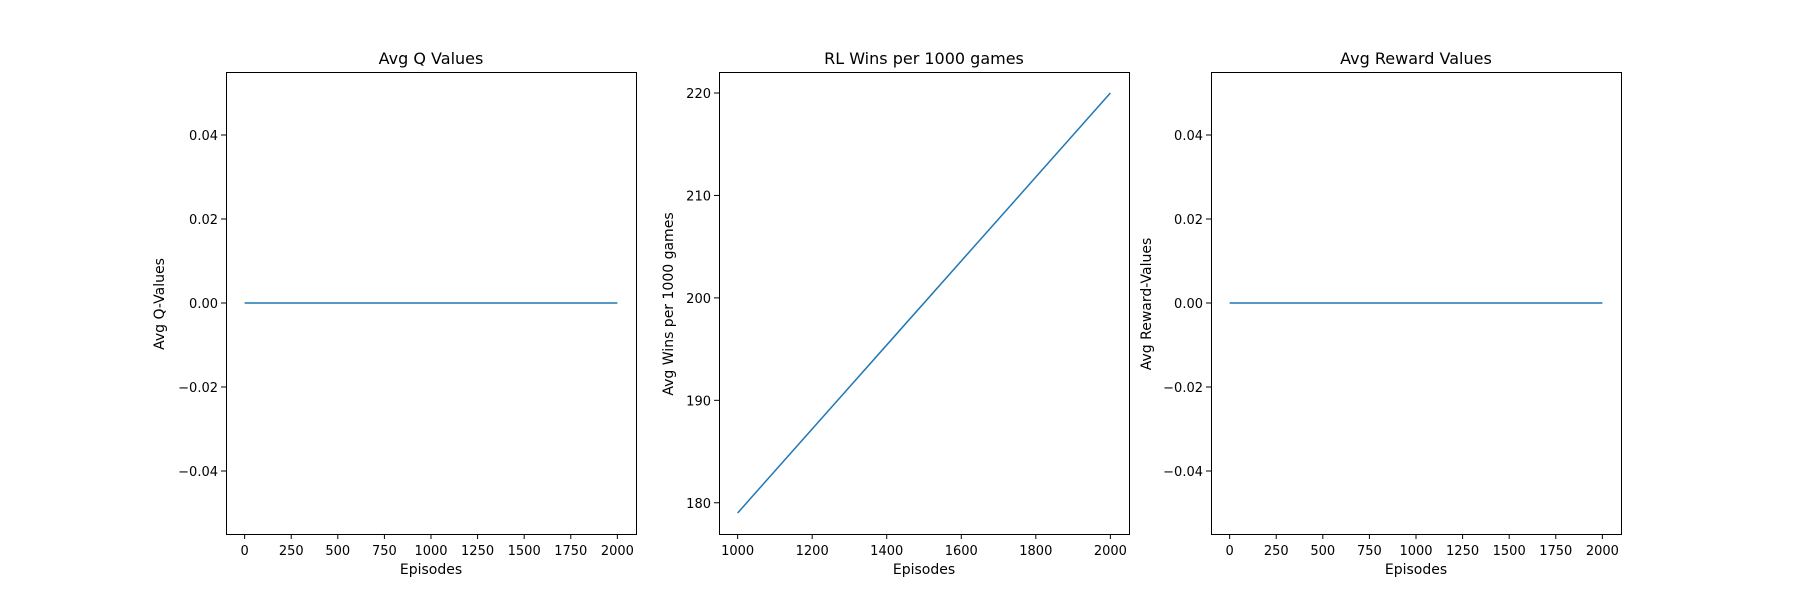  Describe the element at coordinates (812, 551) in the screenshot. I see `x-tick-label: 1200` at that location.